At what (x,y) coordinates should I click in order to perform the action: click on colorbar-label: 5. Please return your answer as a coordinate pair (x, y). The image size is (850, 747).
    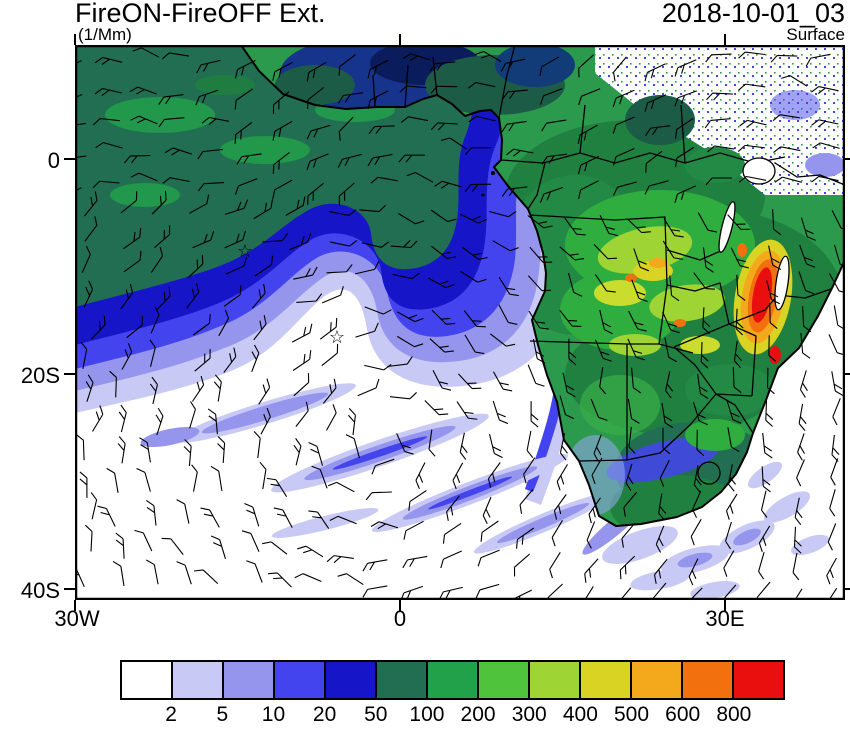
    Looking at the image, I should click on (222, 714).